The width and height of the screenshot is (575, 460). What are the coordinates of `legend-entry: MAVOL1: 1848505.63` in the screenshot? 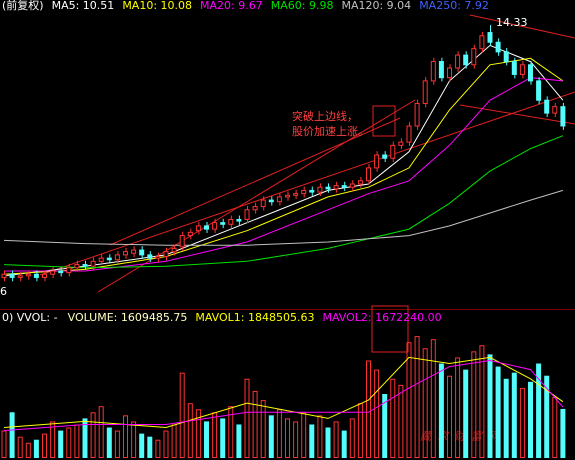 It's located at (254, 317).